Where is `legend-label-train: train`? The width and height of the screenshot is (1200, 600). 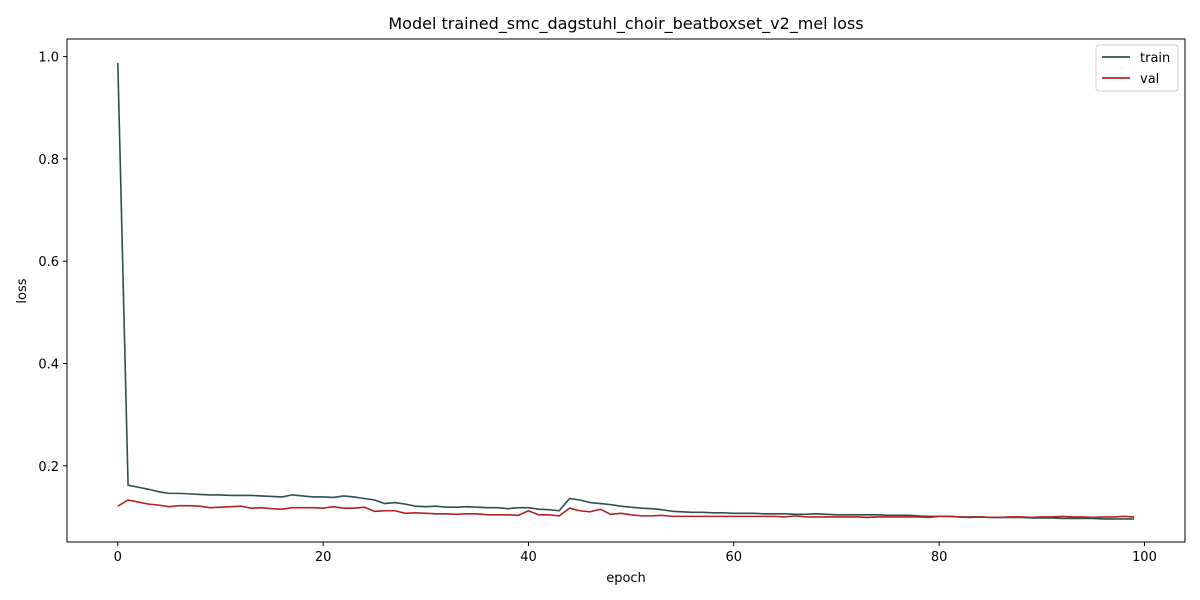 legend-label-train: train is located at coordinates (1155, 58).